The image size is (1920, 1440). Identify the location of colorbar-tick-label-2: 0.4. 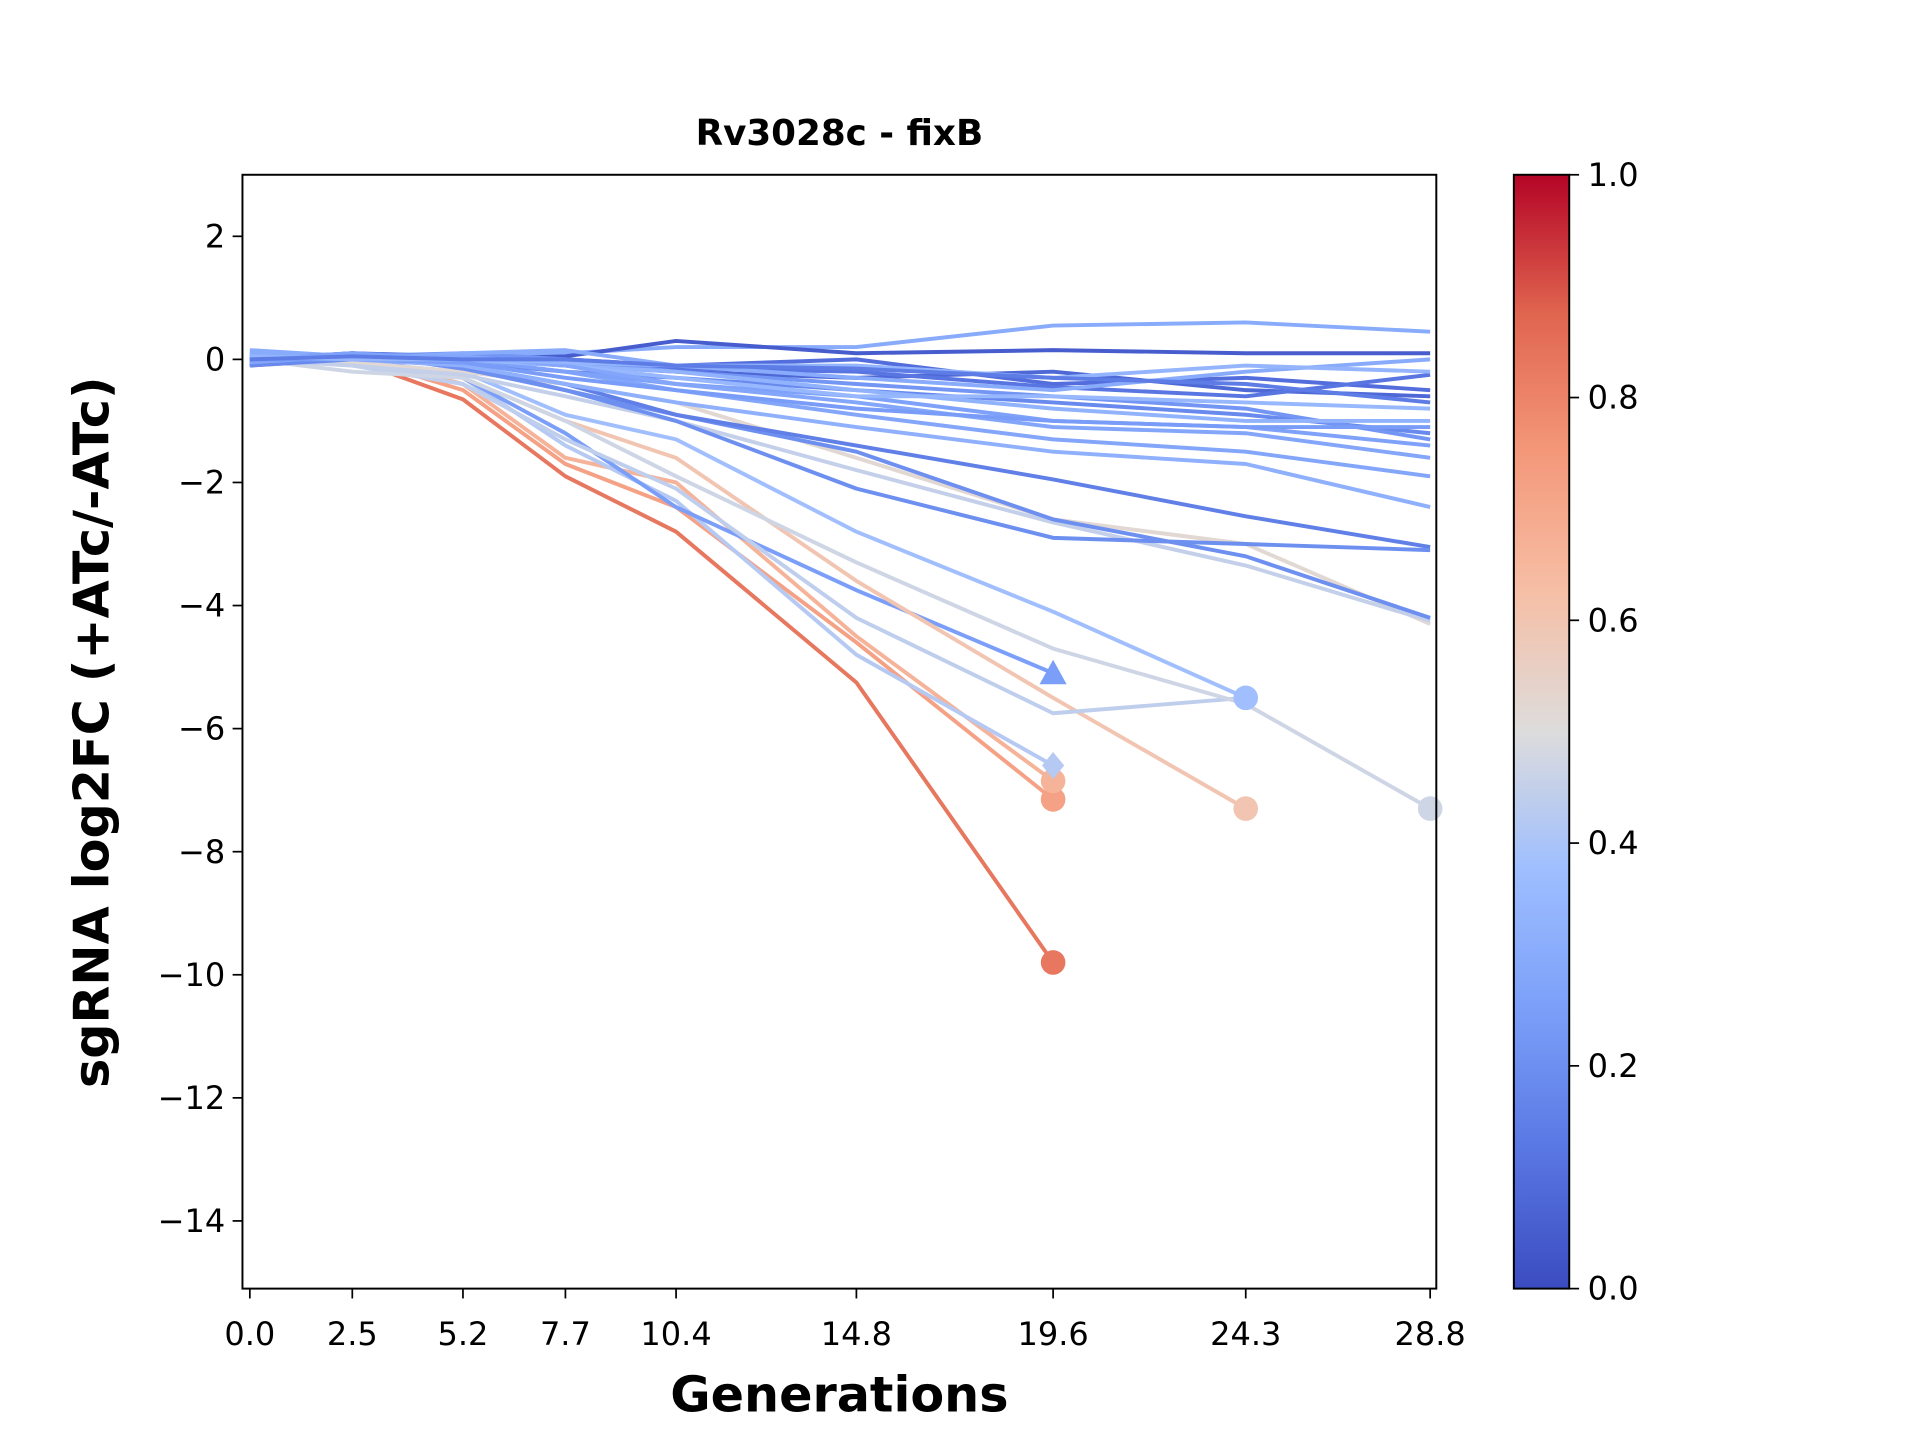
(1613, 843).